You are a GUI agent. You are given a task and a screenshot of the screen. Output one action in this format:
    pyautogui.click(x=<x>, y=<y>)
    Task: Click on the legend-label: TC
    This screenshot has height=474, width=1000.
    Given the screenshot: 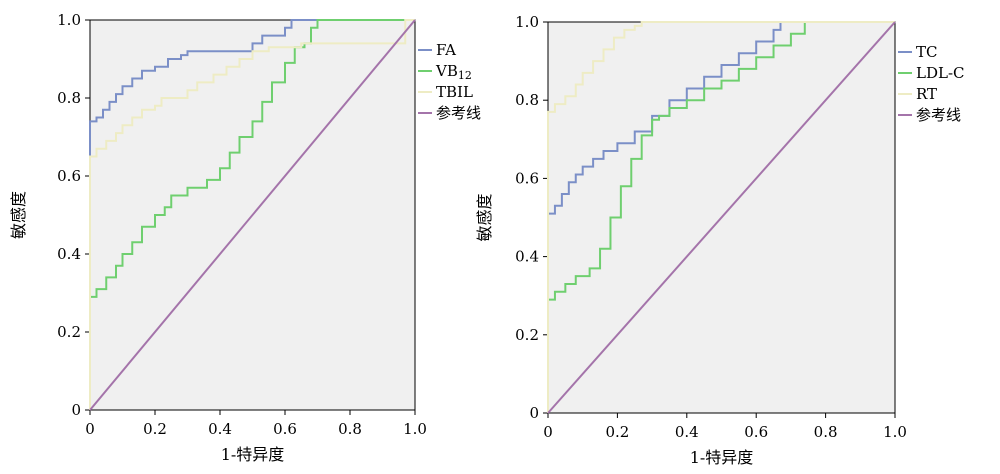 What is the action you would take?
    pyautogui.click(x=926, y=52)
    